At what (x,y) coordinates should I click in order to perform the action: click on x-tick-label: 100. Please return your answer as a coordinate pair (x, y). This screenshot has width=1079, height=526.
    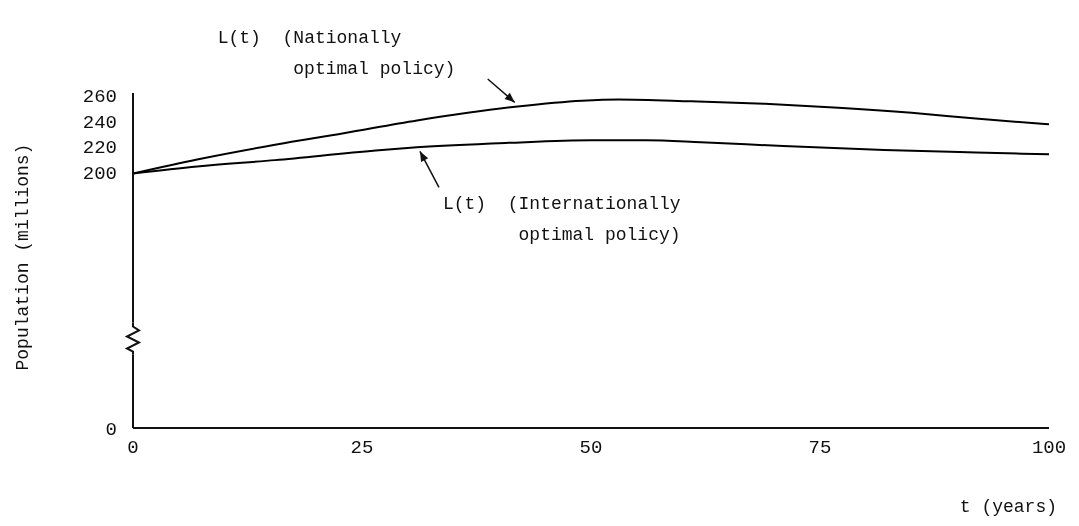
    Looking at the image, I should click on (1049, 448).